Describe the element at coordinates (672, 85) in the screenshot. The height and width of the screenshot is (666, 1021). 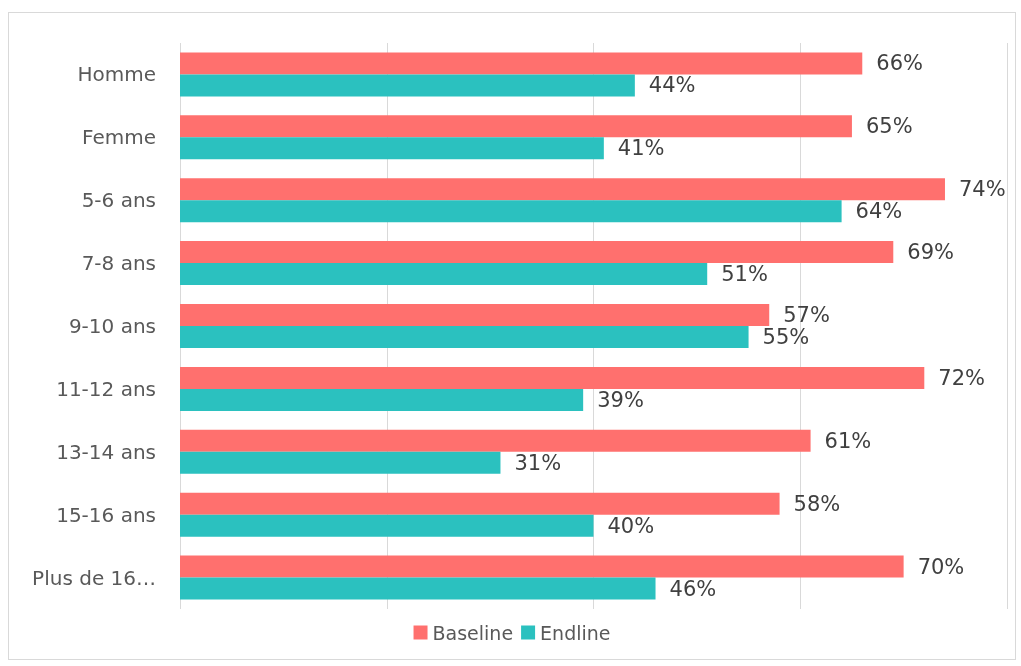
I see `data-label: 44%` at that location.